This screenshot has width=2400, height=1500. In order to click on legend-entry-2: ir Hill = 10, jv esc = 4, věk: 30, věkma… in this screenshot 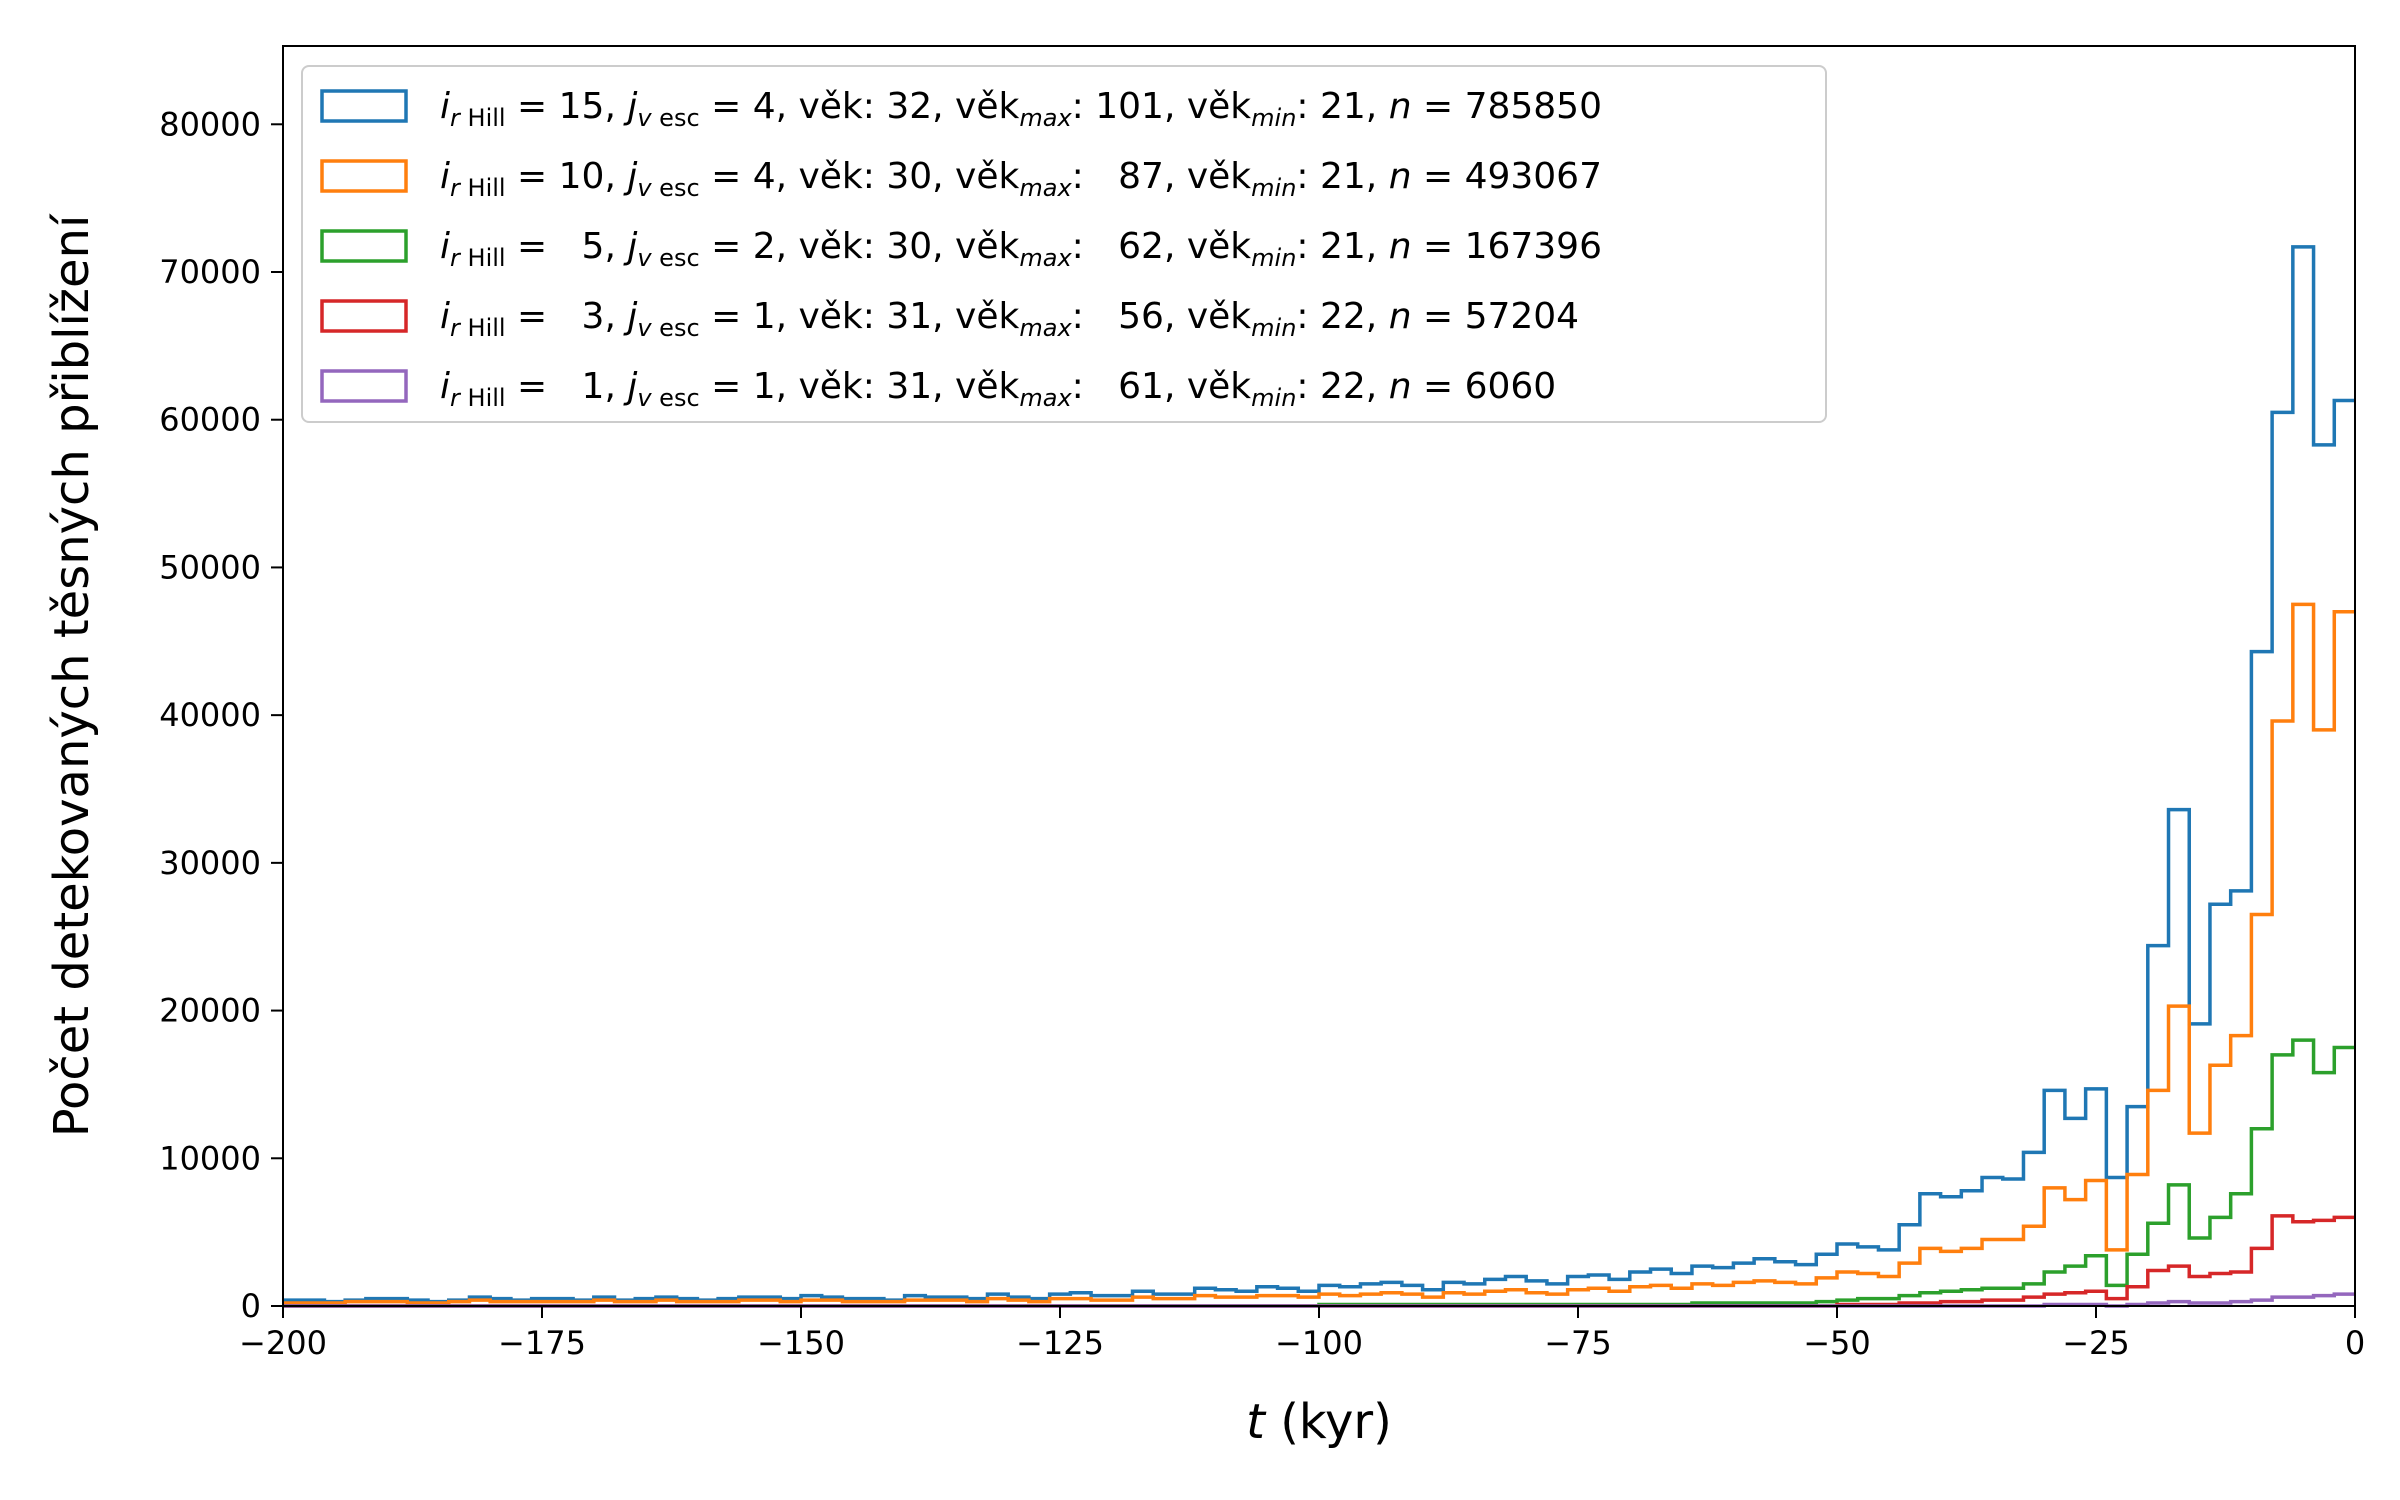, I will do `click(1021, 179)`.